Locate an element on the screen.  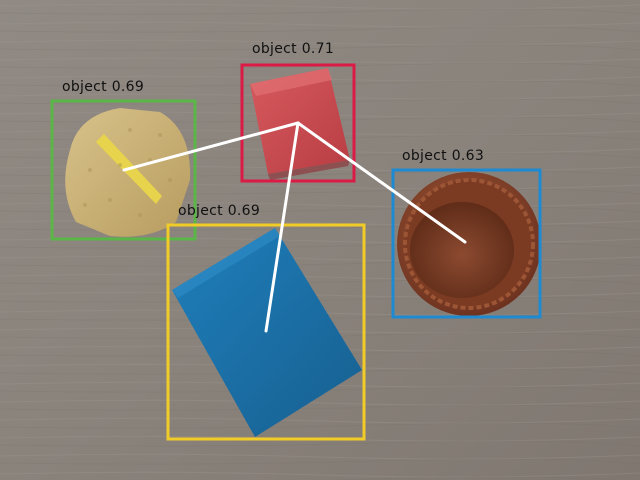
connector-line-cup is located at coordinates (381, 182).